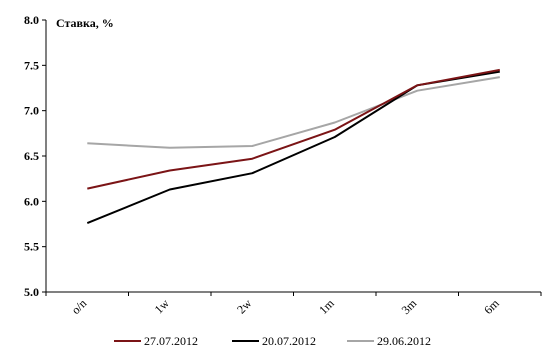 The height and width of the screenshot is (349, 546). I want to click on legend-item: 27.07.2012, so click(156, 341).